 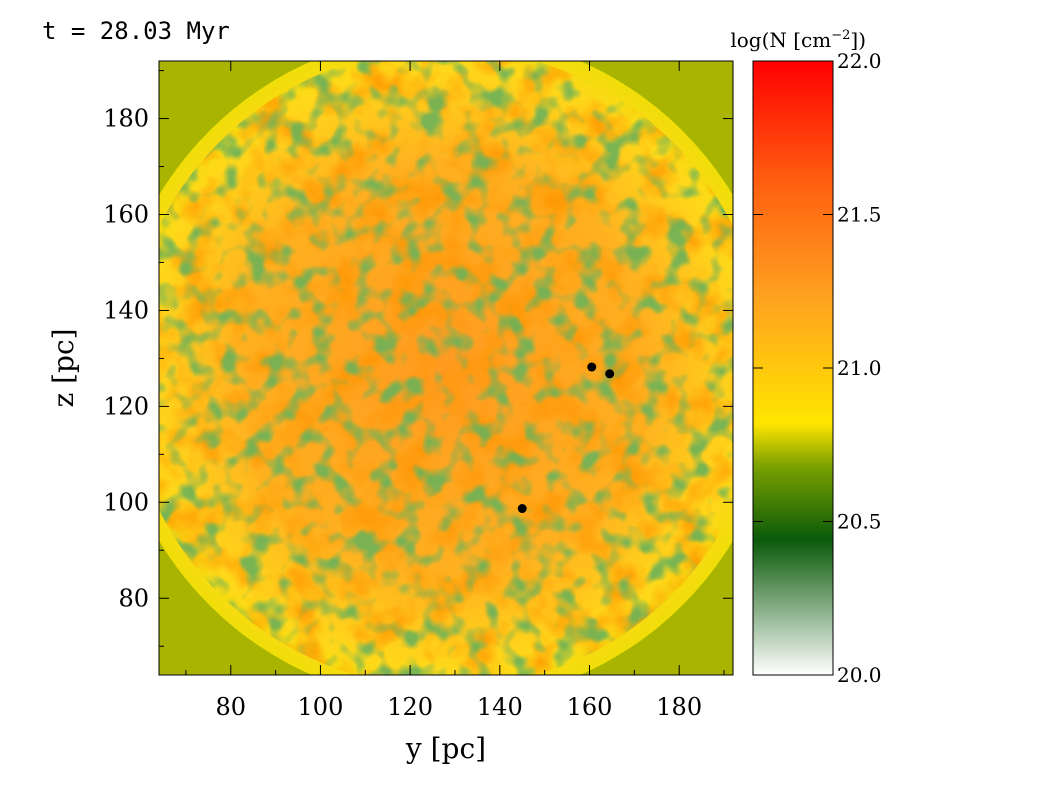 What do you see at coordinates (126, 215) in the screenshot?
I see `y-tick-label: 160` at bounding box center [126, 215].